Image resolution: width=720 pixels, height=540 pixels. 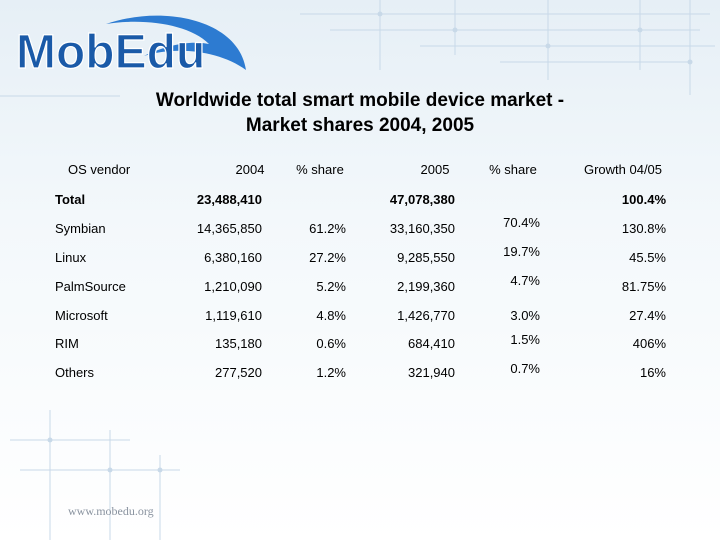 I want to click on row-2004: 135,180, so click(x=238, y=343).